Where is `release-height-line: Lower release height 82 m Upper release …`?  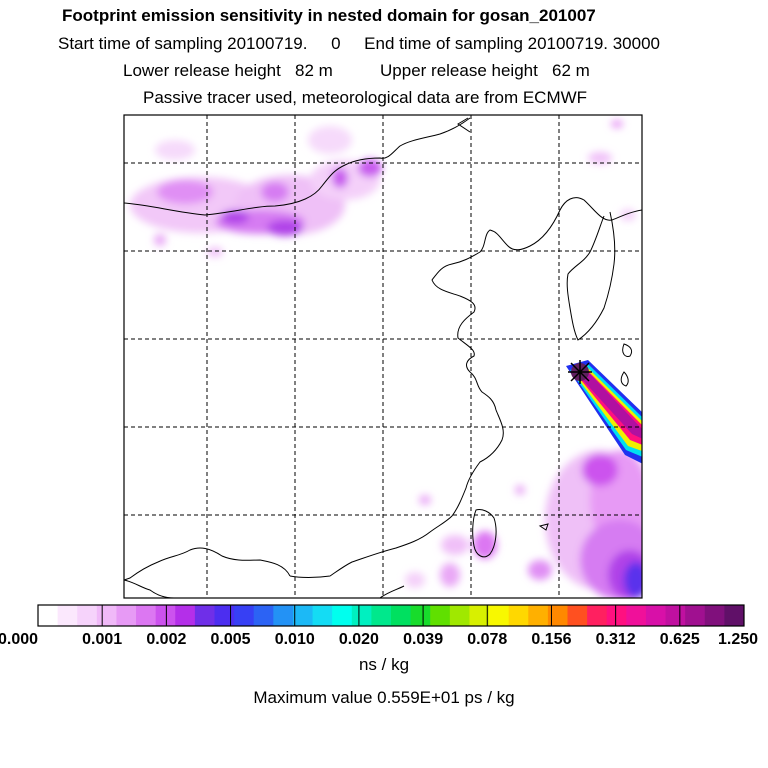 release-height-line: Lower release height 82 m Upper release … is located at coordinates (356, 70).